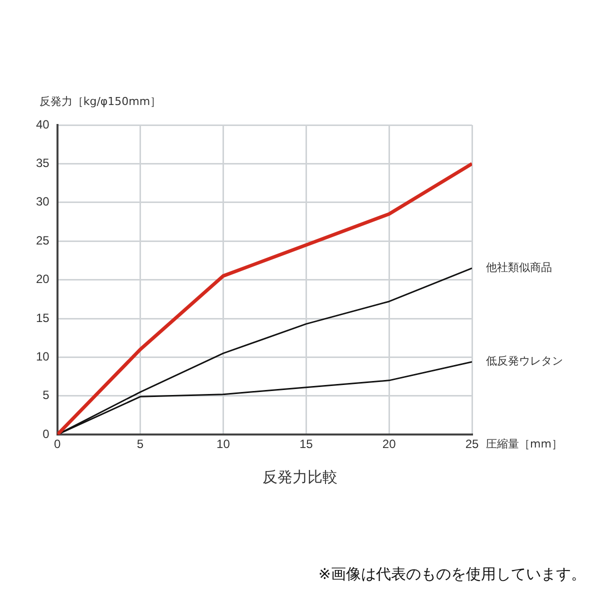  I want to click on x-tick-label: 0, so click(58, 444).